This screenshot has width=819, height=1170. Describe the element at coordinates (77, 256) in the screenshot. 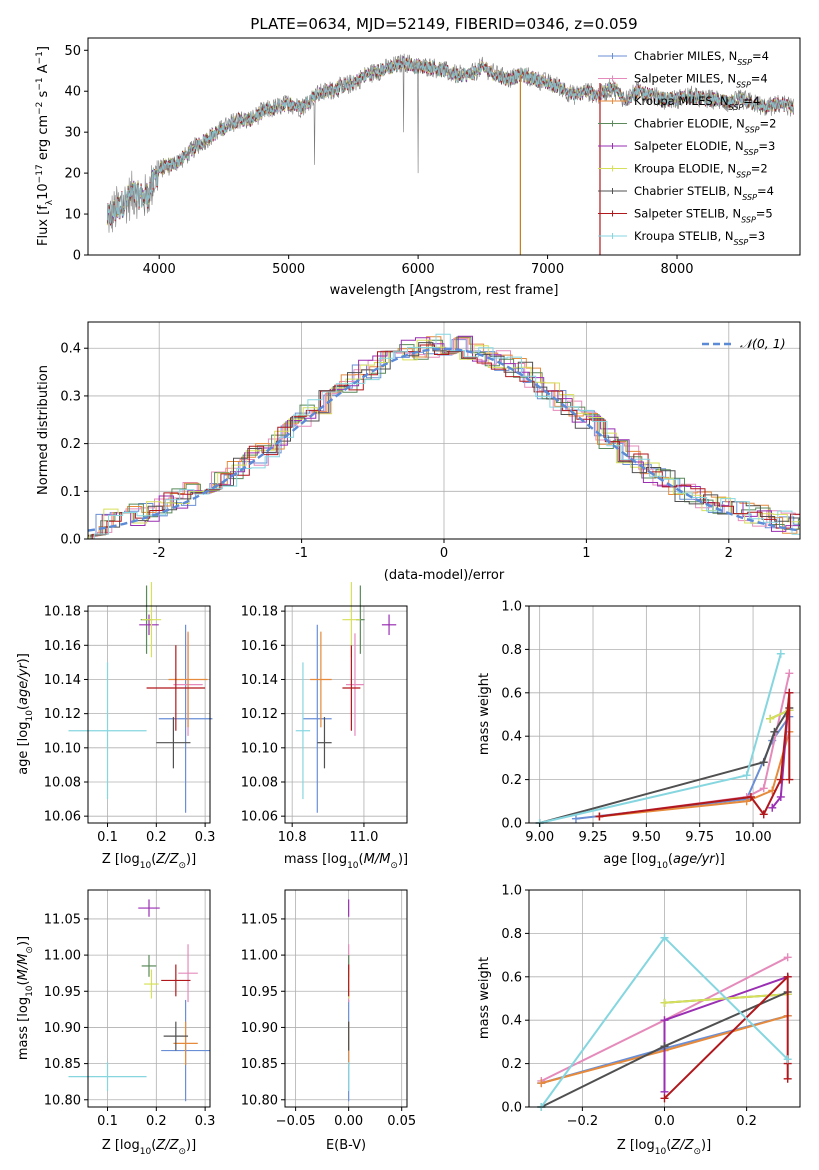

I see `y-tick-label: 0` at that location.